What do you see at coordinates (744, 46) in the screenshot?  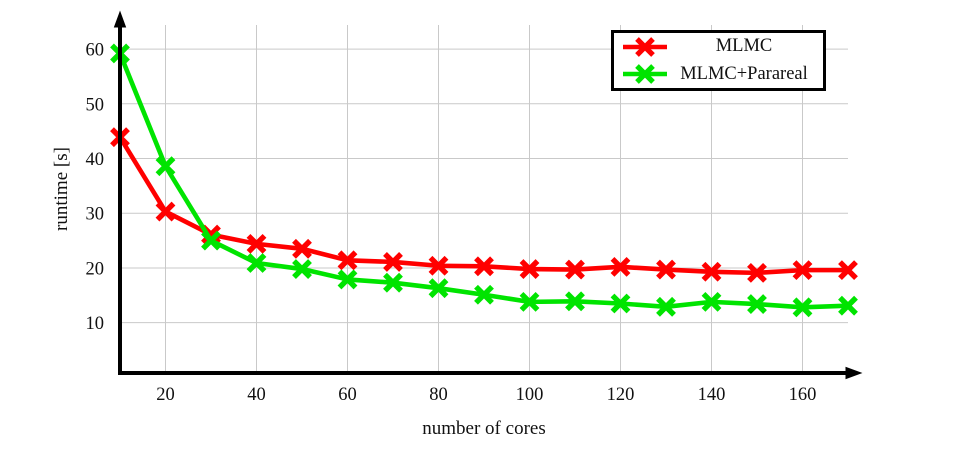 I see `legend-label-mlmc: MLMC` at bounding box center [744, 46].